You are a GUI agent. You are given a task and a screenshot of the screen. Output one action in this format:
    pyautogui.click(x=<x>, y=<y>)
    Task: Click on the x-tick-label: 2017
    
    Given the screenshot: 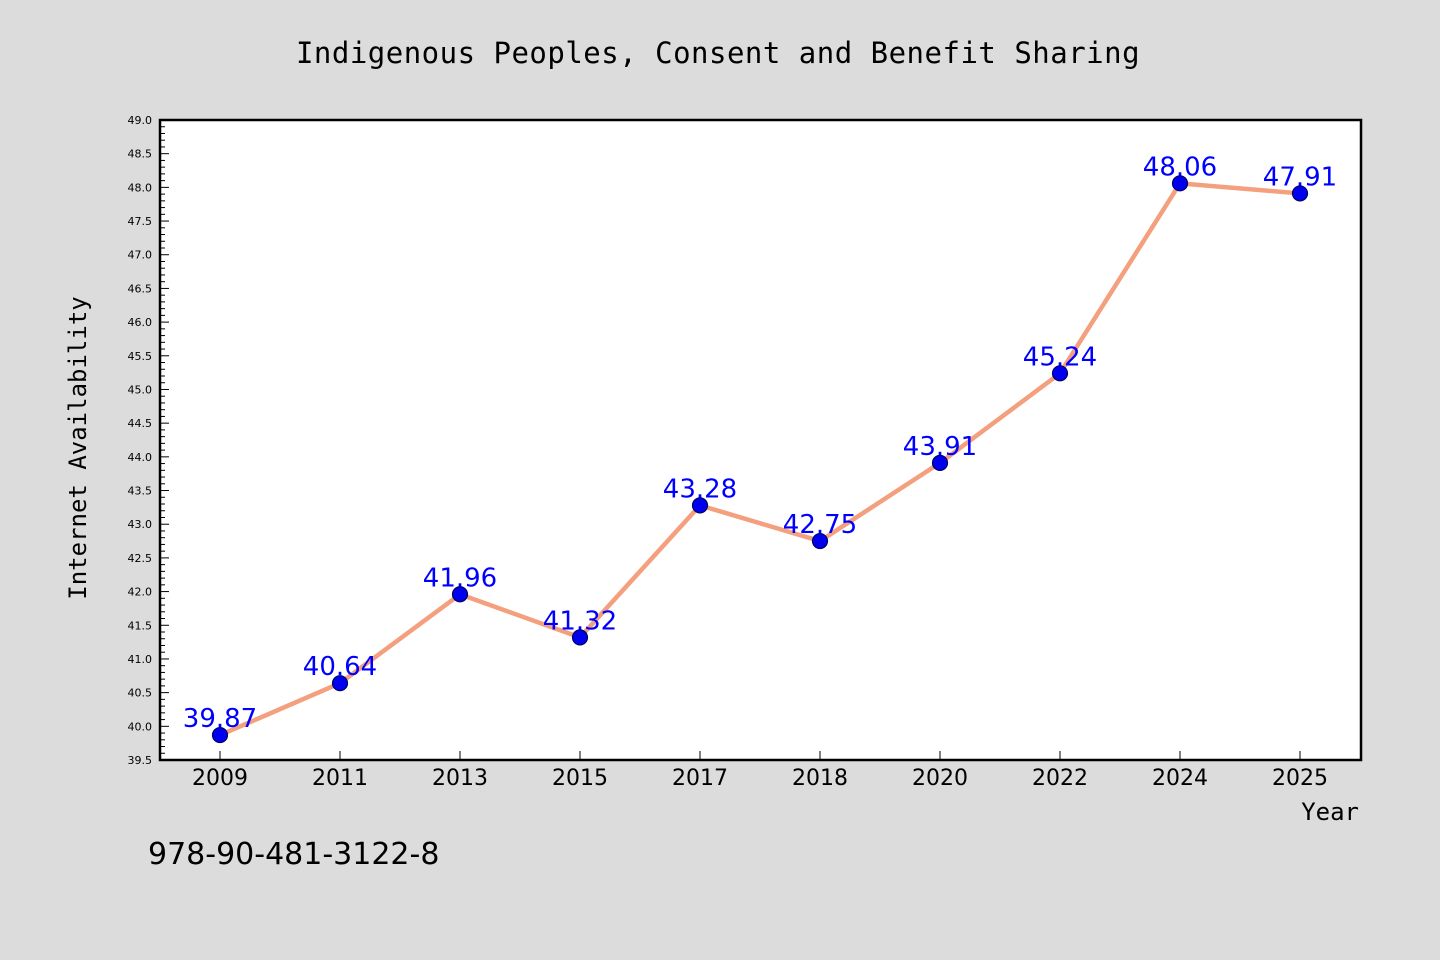 What is the action you would take?
    pyautogui.click(x=700, y=778)
    